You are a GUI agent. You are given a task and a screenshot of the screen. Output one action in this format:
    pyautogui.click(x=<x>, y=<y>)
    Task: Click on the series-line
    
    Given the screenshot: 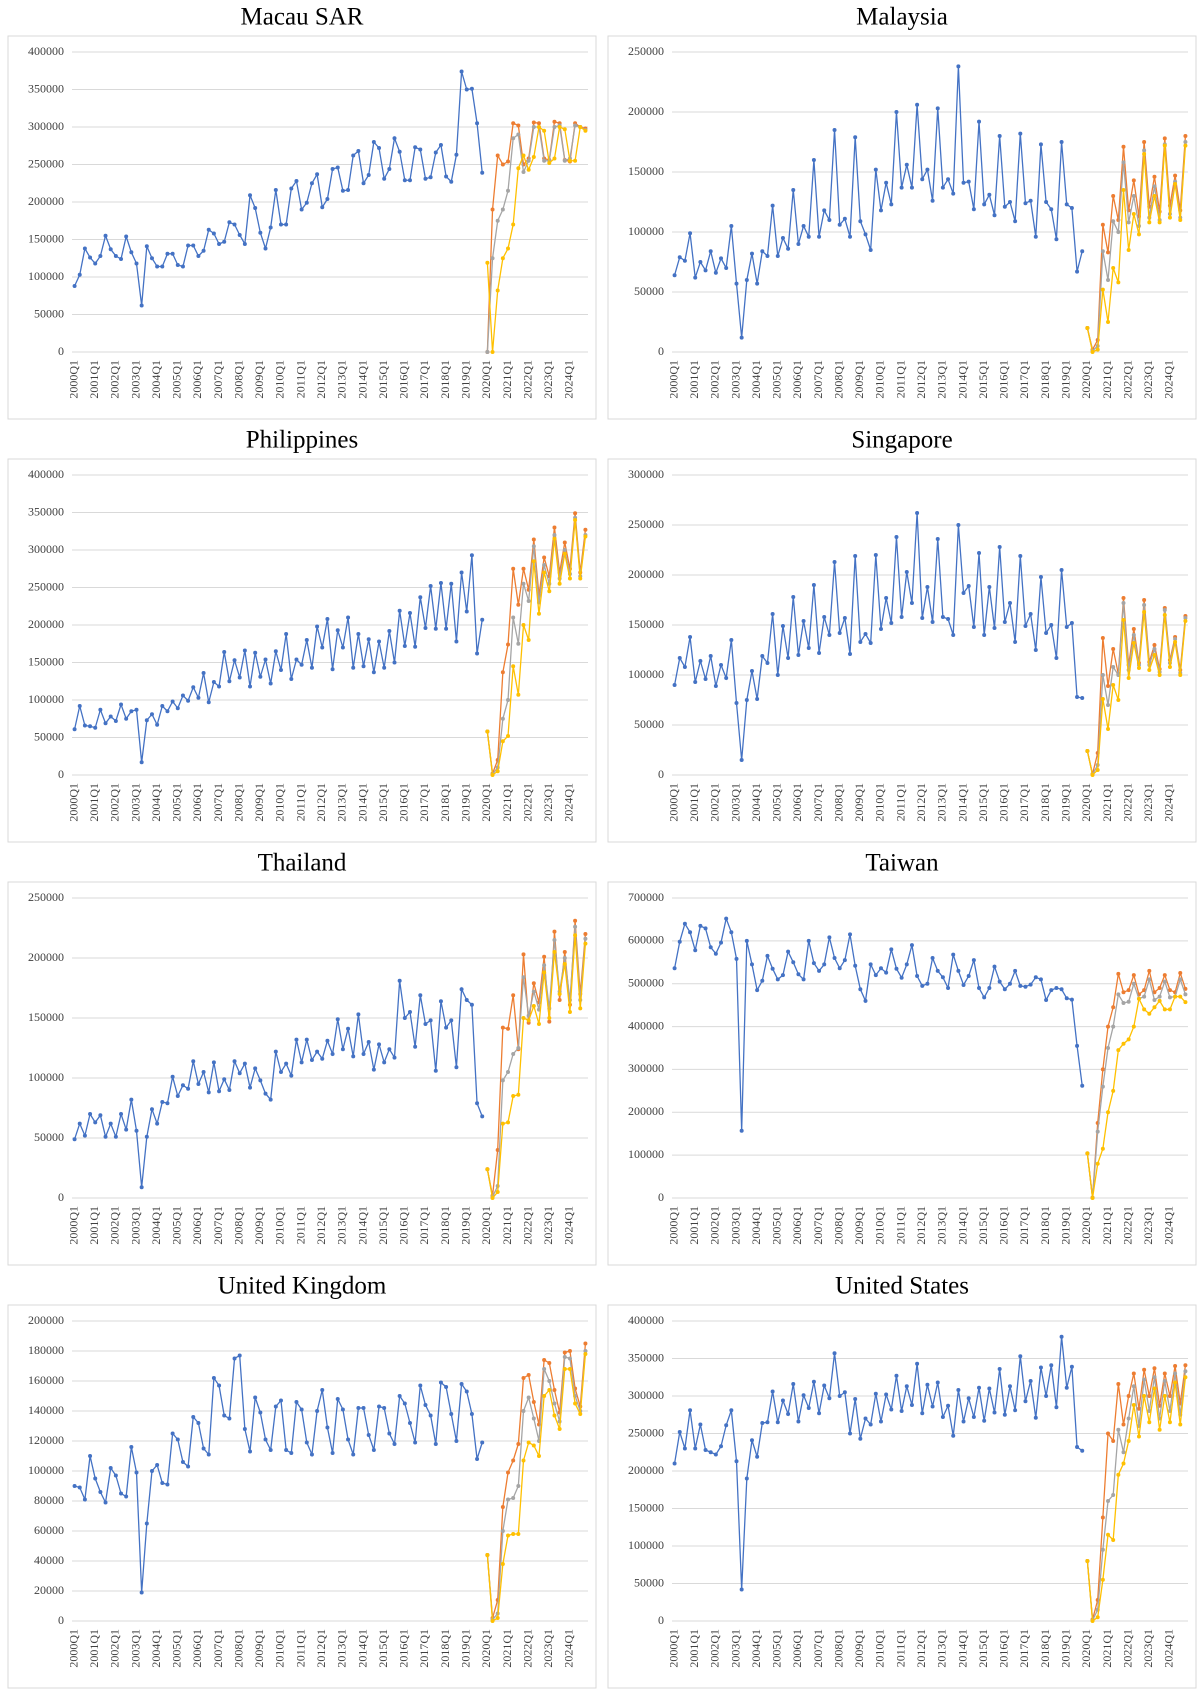 What is the action you would take?
    pyautogui.click(x=1136, y=243)
    